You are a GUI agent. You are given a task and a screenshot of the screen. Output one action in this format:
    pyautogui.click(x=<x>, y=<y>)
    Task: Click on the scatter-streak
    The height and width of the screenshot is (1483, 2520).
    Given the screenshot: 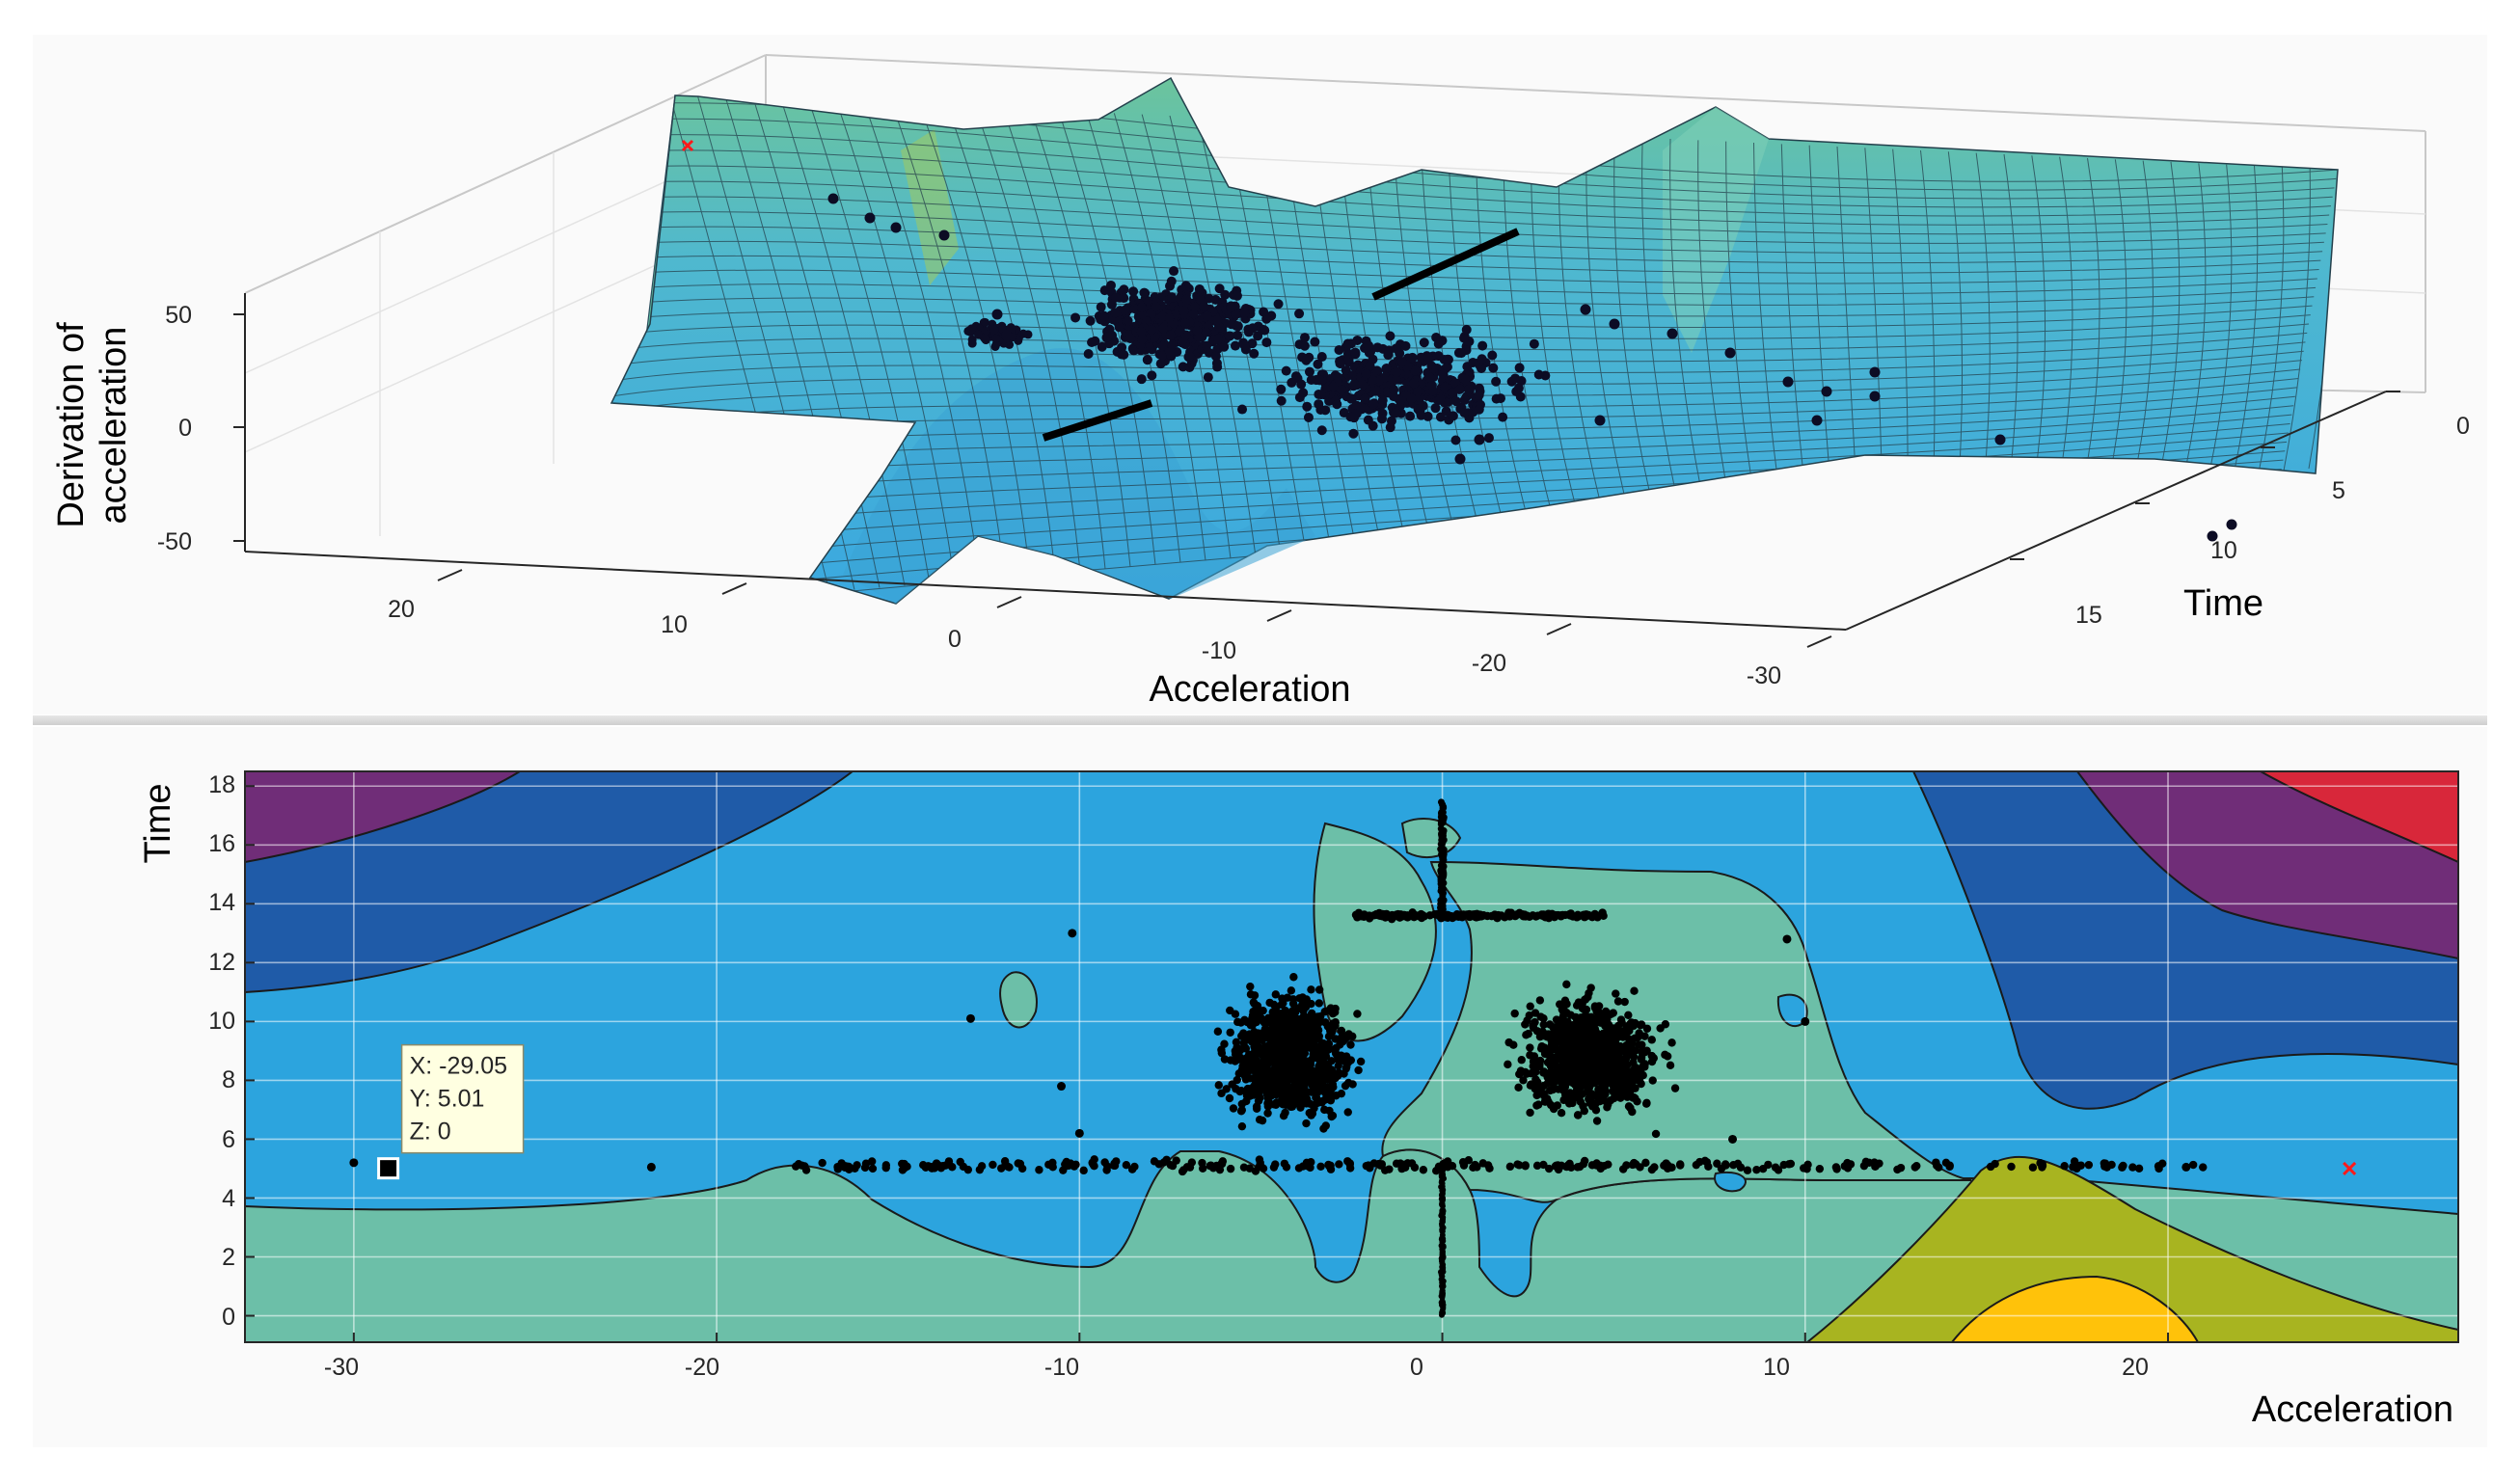 What is the action you would take?
    pyautogui.click(x=1098, y=420)
    